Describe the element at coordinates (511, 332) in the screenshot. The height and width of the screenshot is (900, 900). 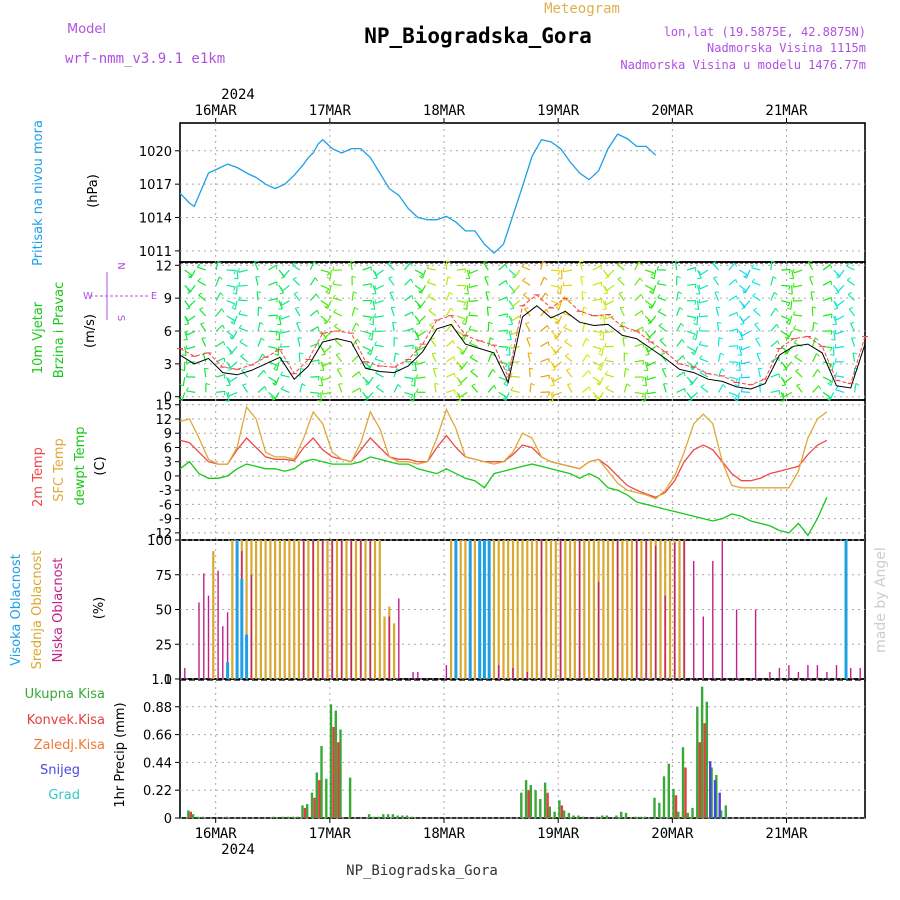
I see `wind-panel: 0 3 6 9 12` at that location.